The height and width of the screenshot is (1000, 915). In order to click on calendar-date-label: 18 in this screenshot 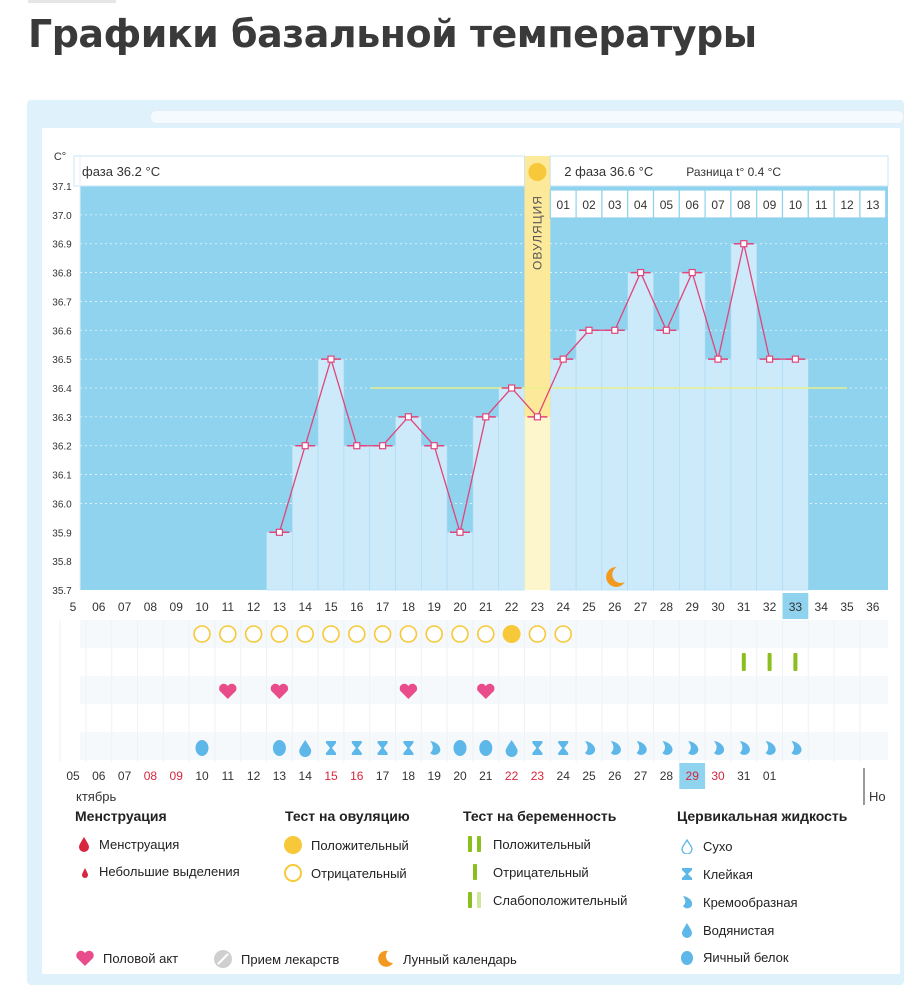, I will do `click(409, 776)`.